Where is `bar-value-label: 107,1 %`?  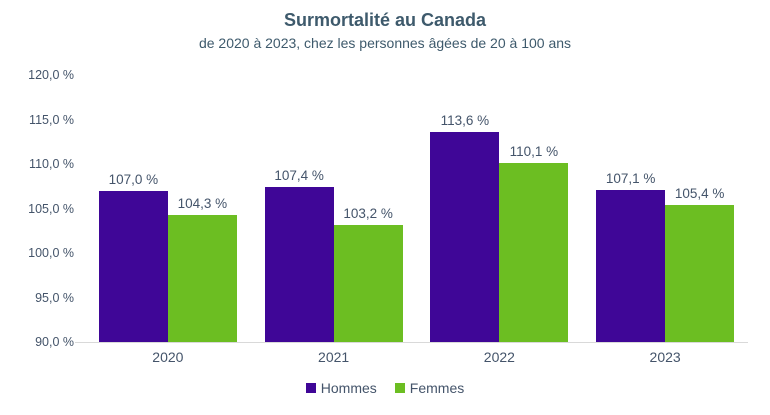 bar-value-label: 107,1 % is located at coordinates (630, 178).